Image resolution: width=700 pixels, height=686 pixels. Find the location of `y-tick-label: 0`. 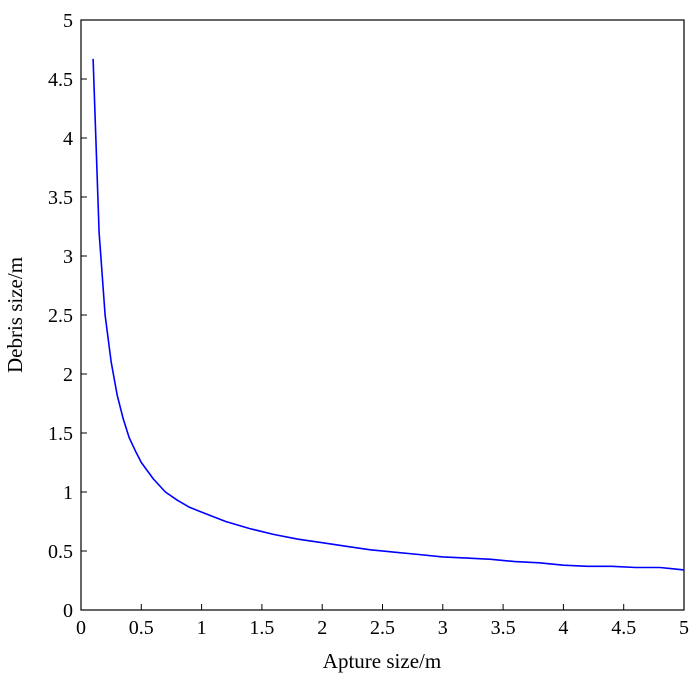

y-tick-label: 0 is located at coordinates (68, 611).